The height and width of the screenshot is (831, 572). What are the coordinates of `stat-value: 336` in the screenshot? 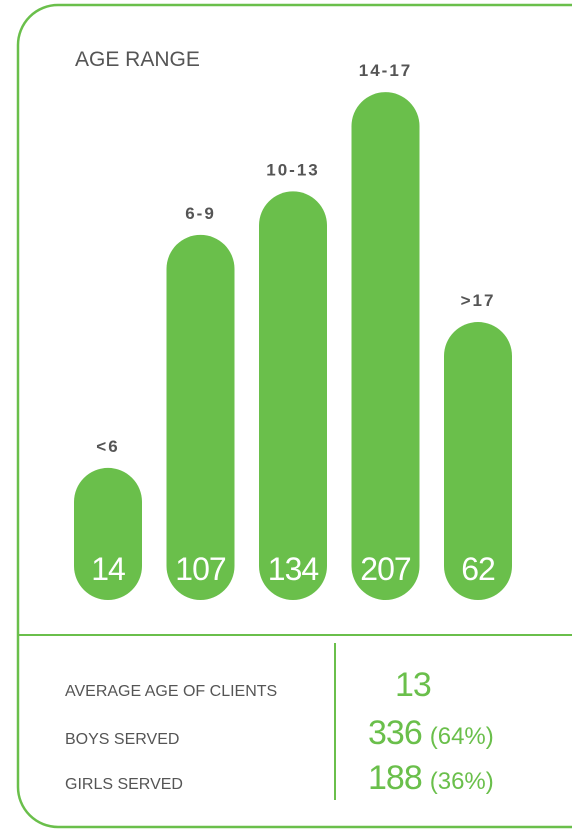 It's located at (395, 733).